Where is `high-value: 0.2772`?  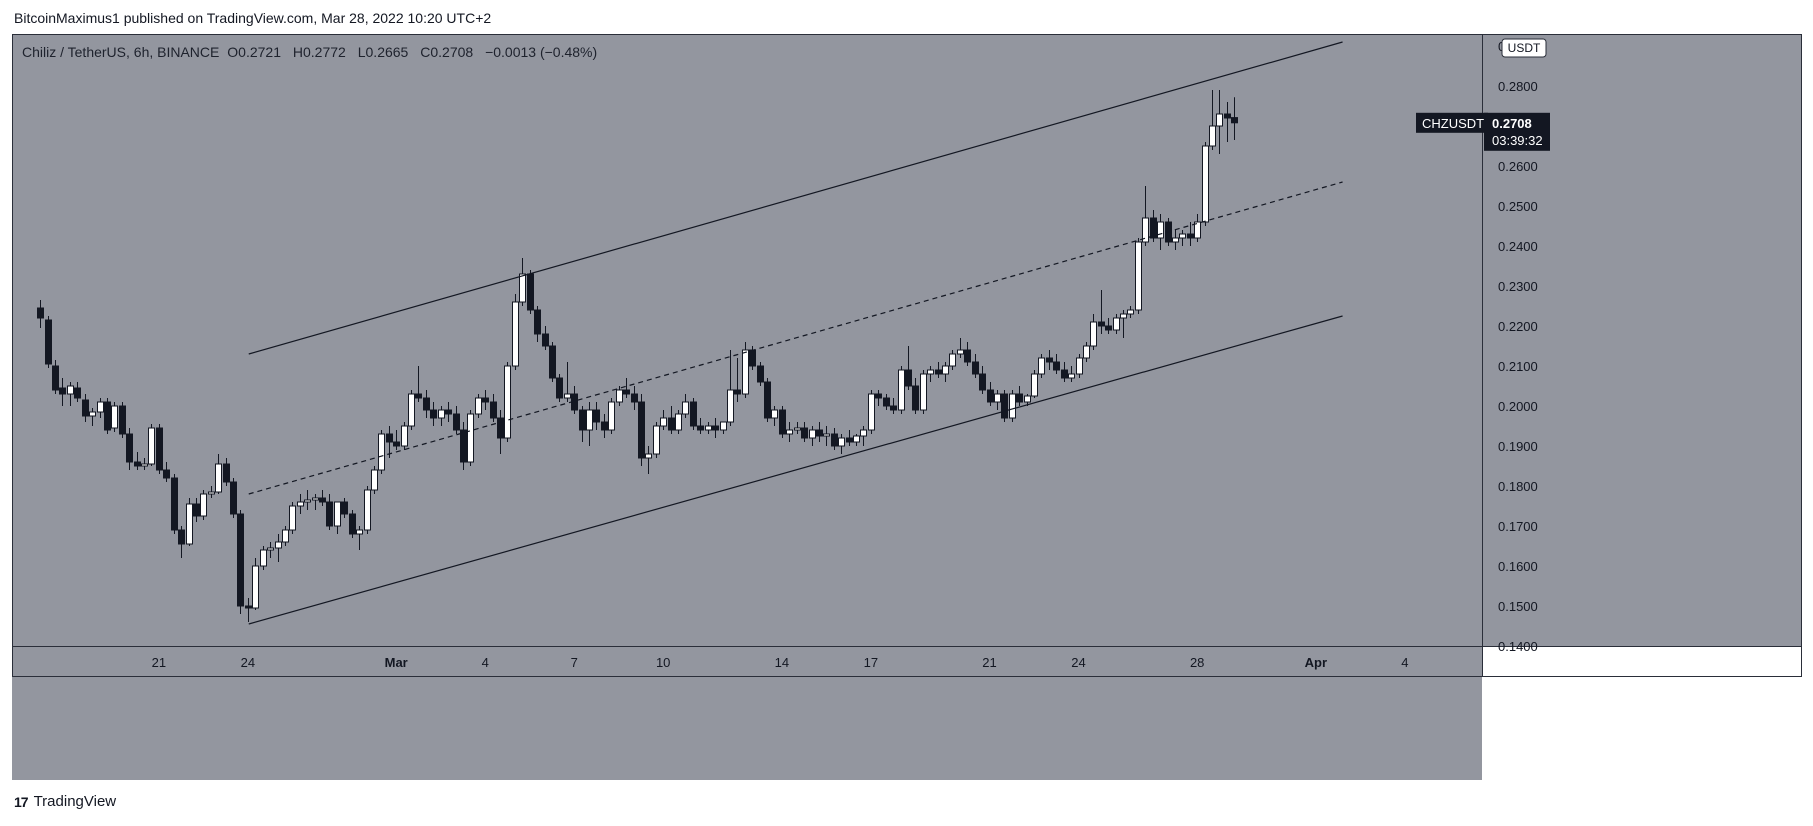 high-value: 0.2772 is located at coordinates (324, 52).